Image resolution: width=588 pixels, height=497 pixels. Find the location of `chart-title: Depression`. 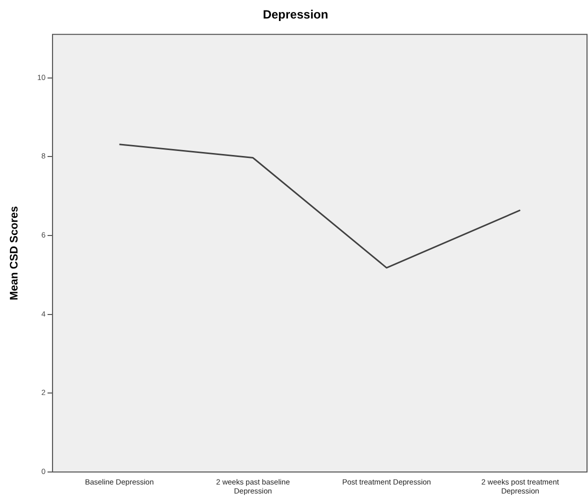

chart-title: Depression is located at coordinates (295, 15).